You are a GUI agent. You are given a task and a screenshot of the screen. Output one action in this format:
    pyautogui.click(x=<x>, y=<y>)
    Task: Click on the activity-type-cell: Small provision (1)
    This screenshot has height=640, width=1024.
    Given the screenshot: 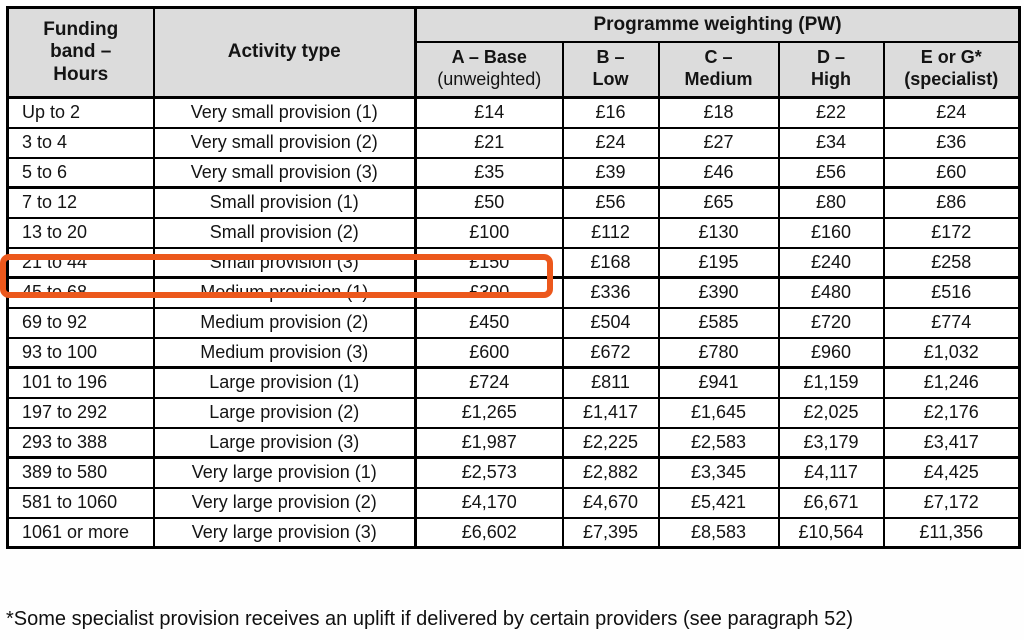 What is the action you would take?
    pyautogui.click(x=284, y=202)
    